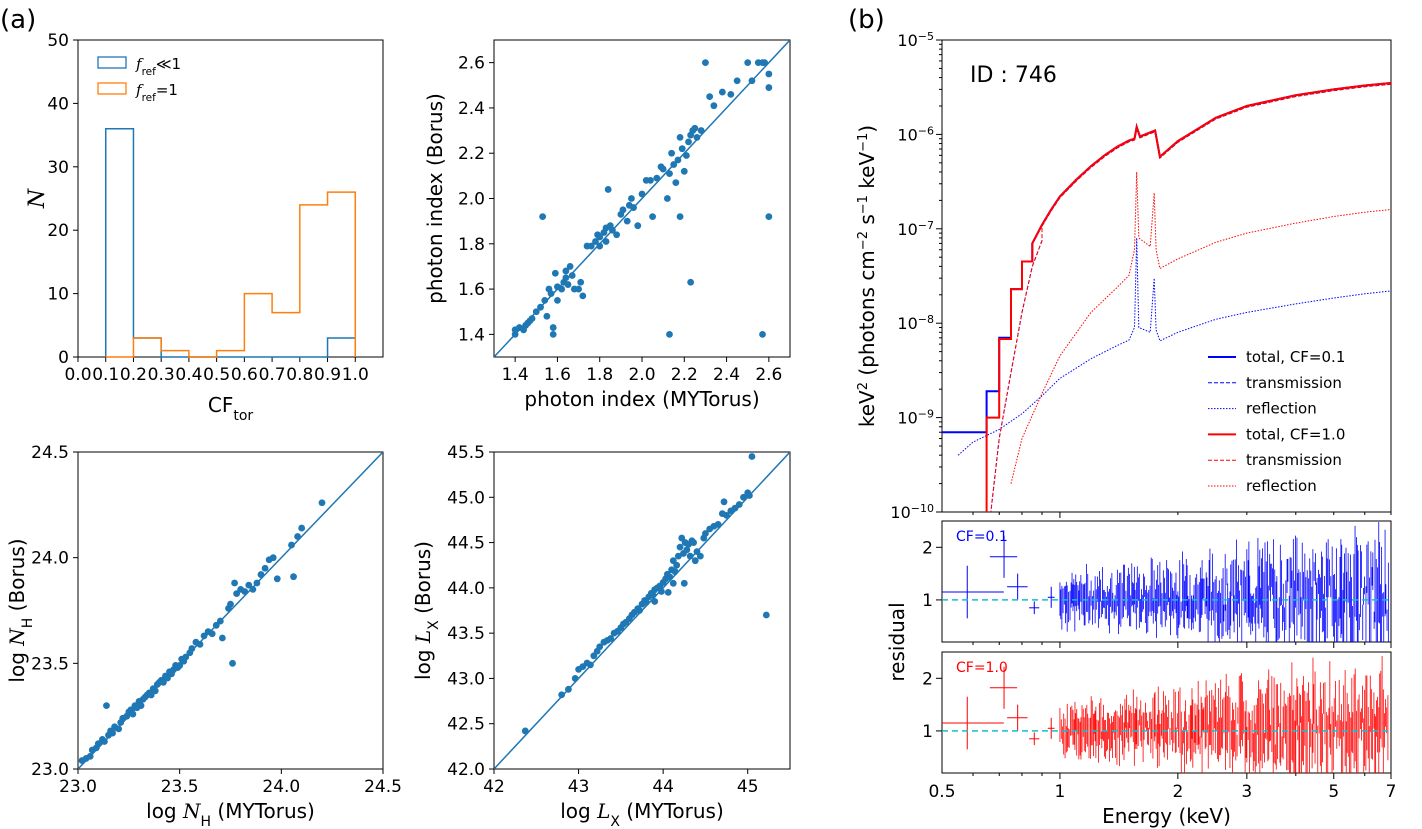  I want to click on legend-label-0: fref≪1, so click(158, 66).